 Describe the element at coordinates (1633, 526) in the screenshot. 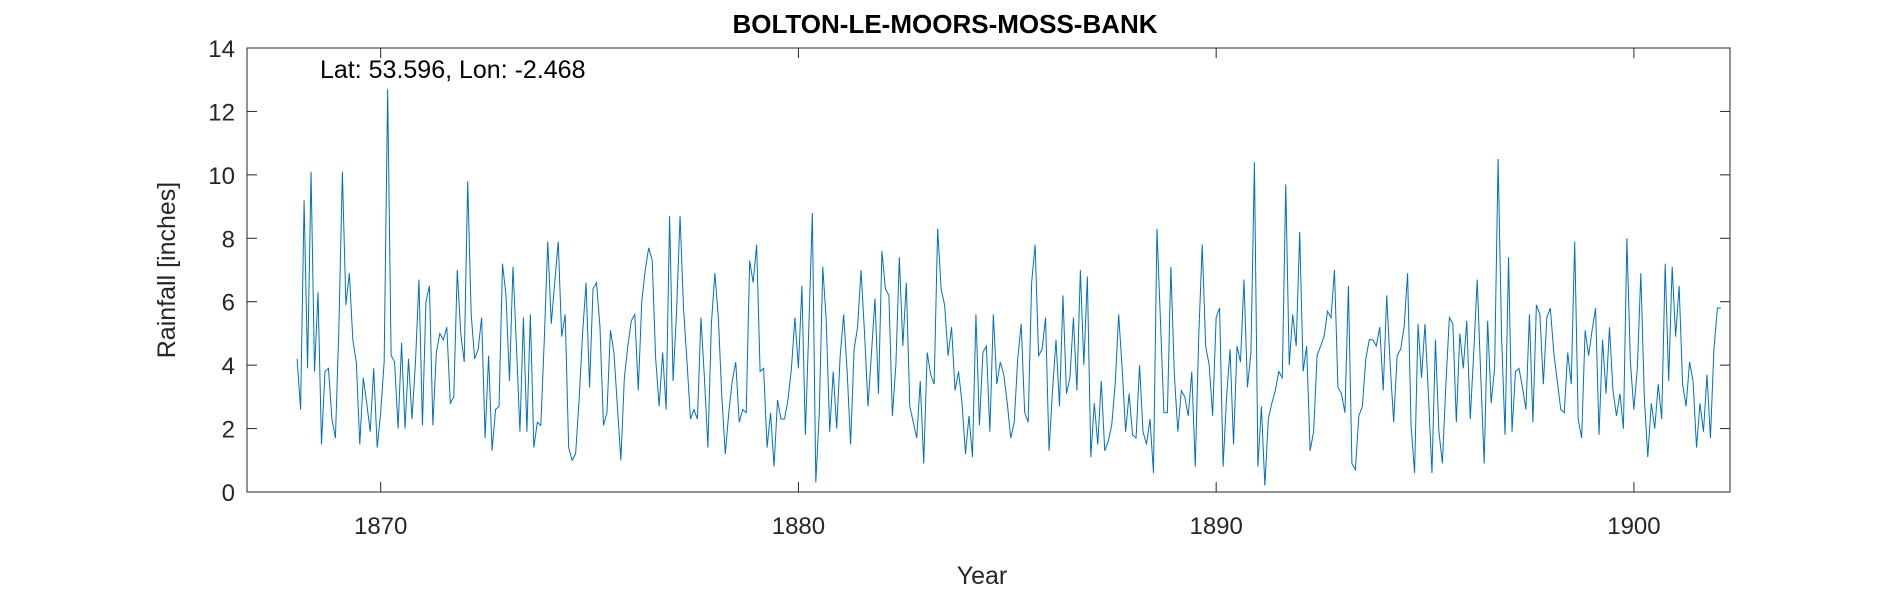

I see `x-tick-label: 1900` at that location.